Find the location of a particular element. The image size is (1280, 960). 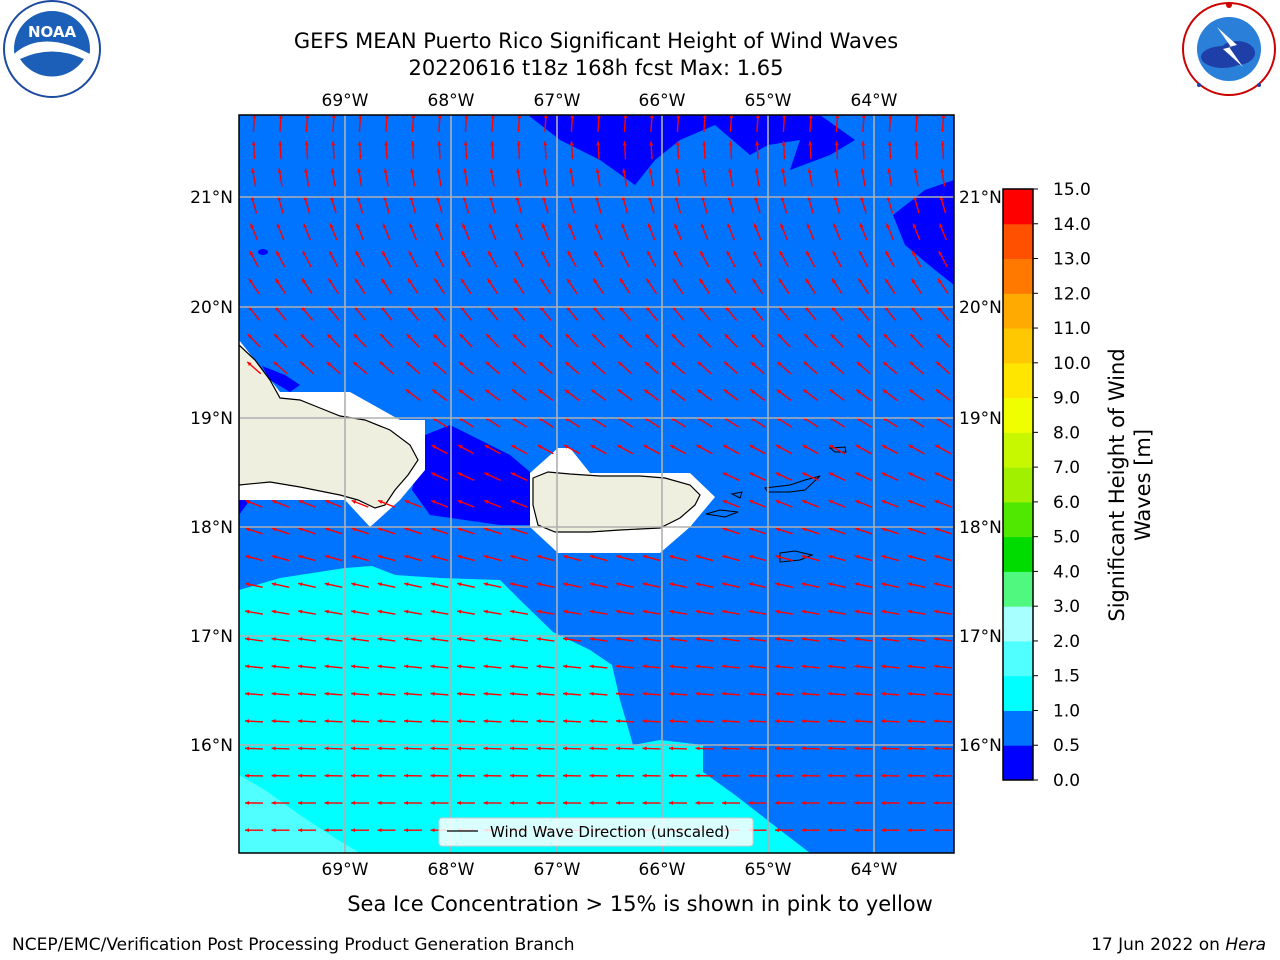

lat-label: 19°N is located at coordinates (211, 419).